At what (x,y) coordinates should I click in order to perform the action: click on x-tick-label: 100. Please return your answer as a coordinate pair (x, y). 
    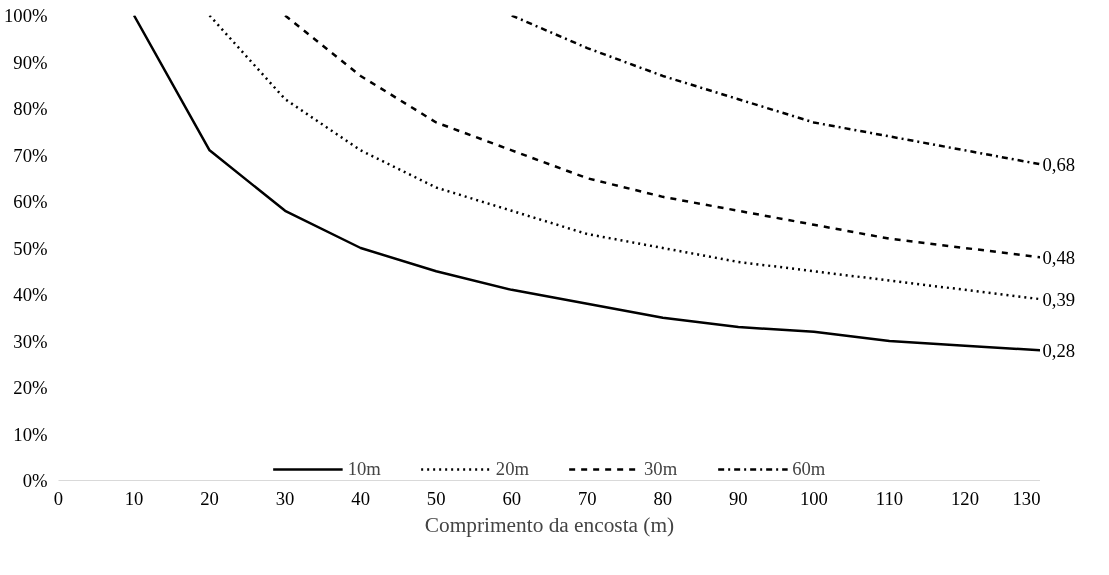
    Looking at the image, I should click on (813, 498).